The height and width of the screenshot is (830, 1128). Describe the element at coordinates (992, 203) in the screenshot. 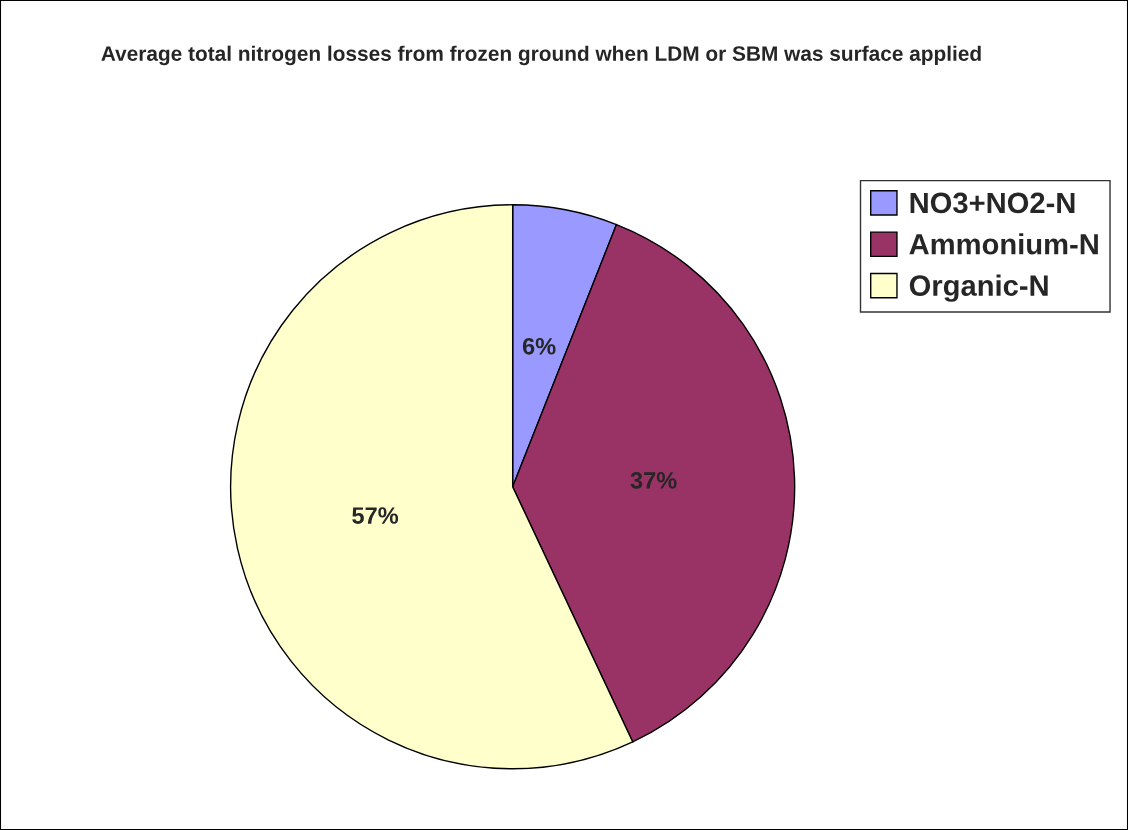

I see `legend-label: NO3+NO2-N` at that location.